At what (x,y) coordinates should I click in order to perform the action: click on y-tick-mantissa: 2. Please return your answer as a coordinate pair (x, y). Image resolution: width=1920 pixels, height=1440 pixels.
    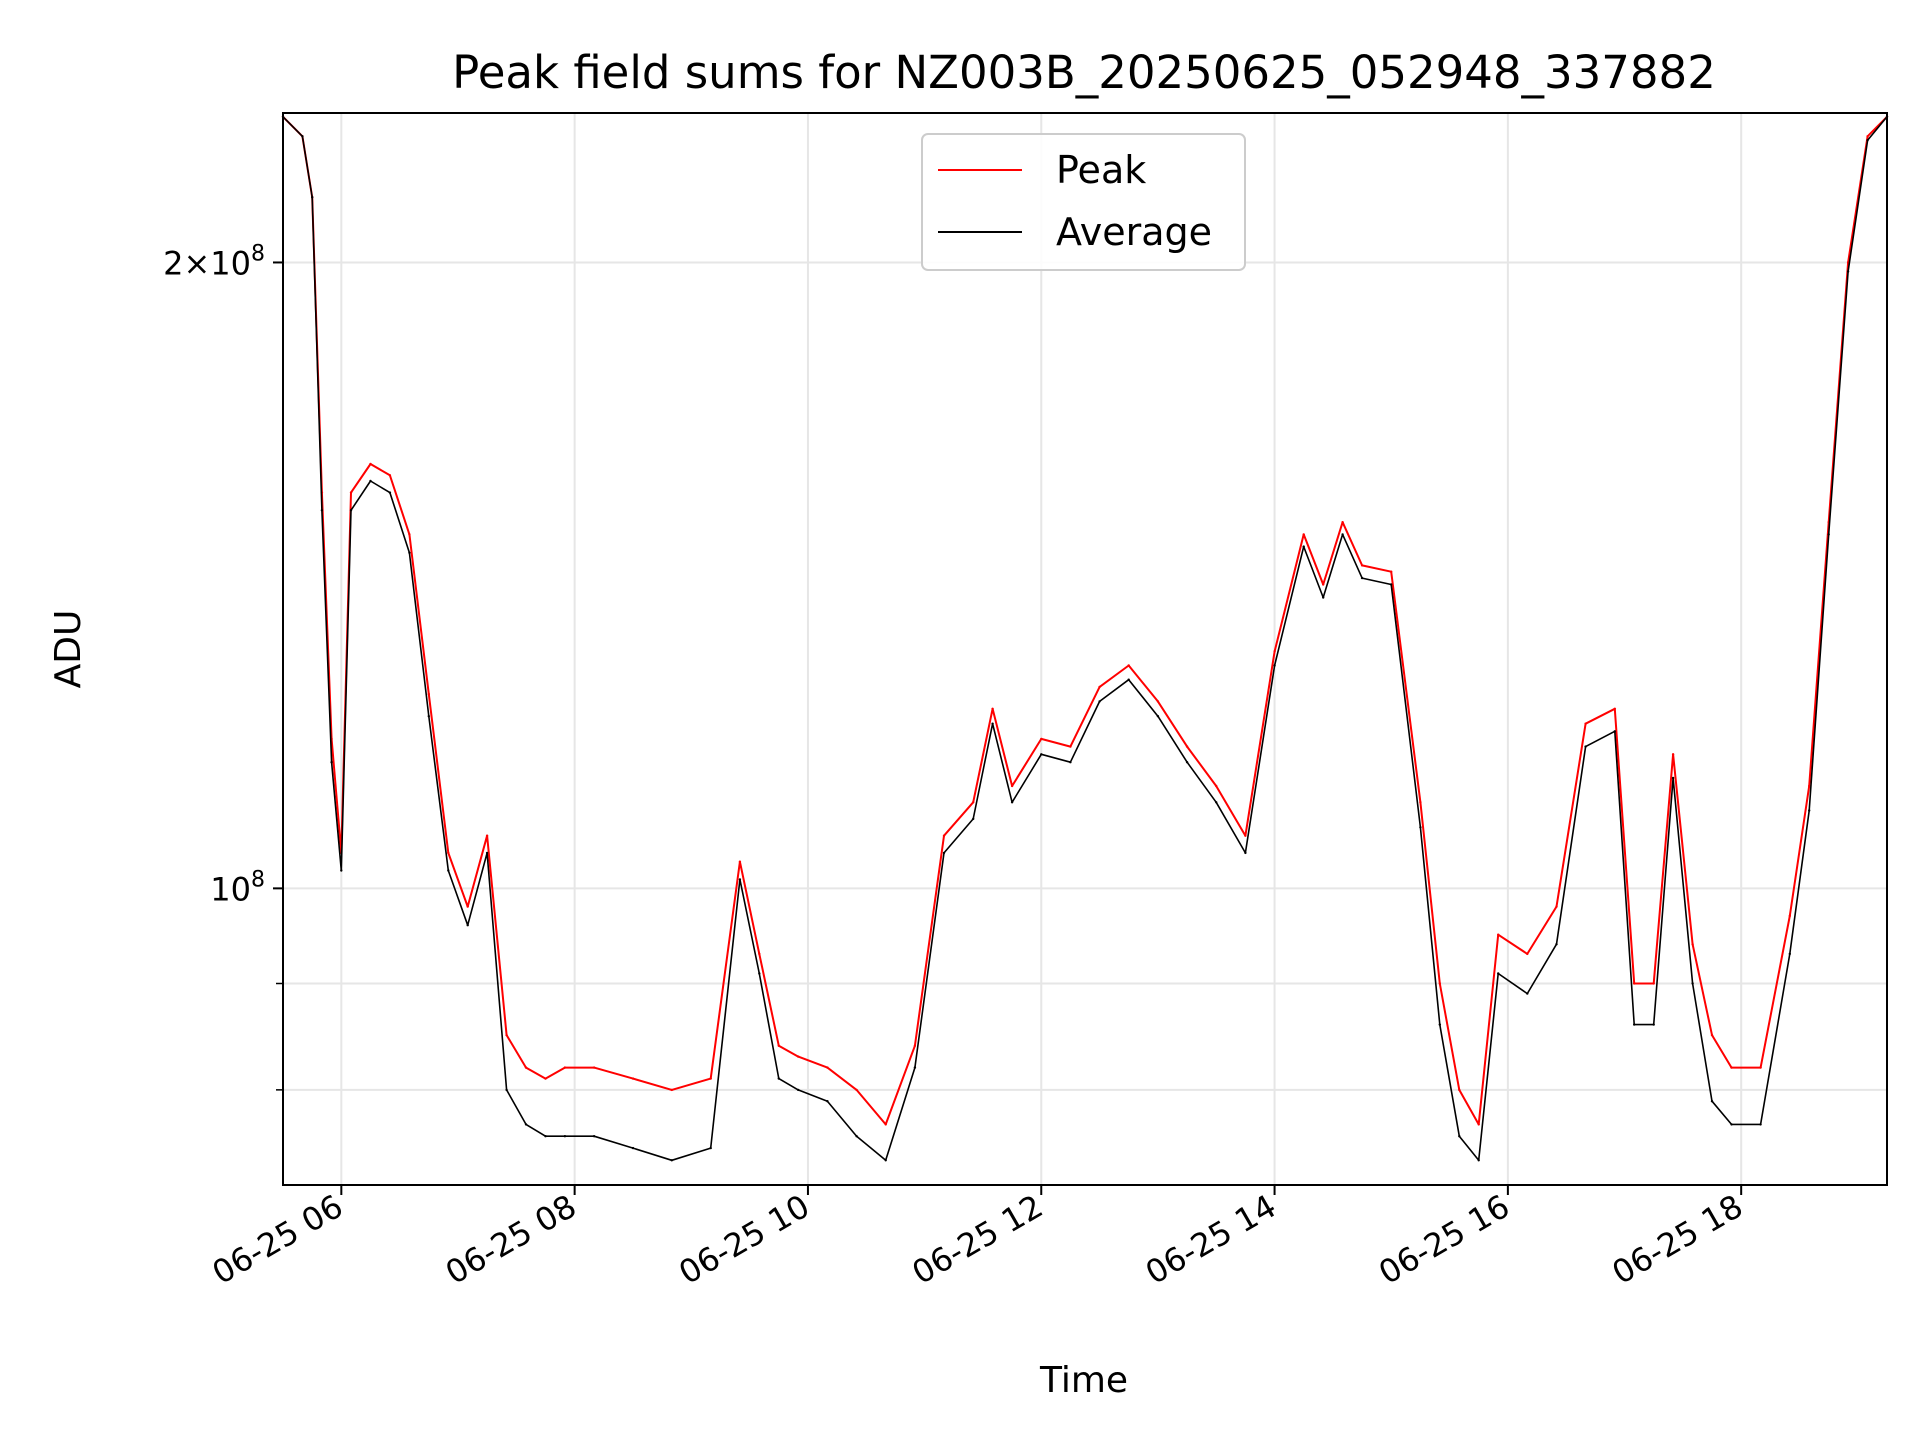
    Looking at the image, I should click on (173, 263).